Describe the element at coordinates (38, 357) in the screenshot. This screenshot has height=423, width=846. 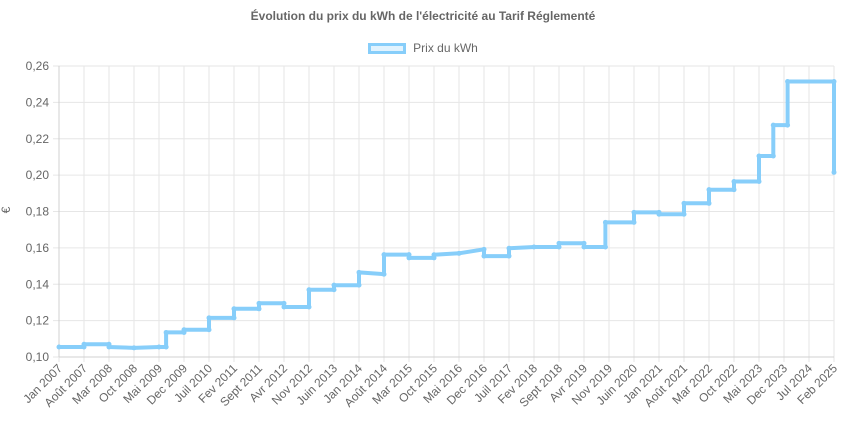
I see `y-tick-label: 0,10` at that location.